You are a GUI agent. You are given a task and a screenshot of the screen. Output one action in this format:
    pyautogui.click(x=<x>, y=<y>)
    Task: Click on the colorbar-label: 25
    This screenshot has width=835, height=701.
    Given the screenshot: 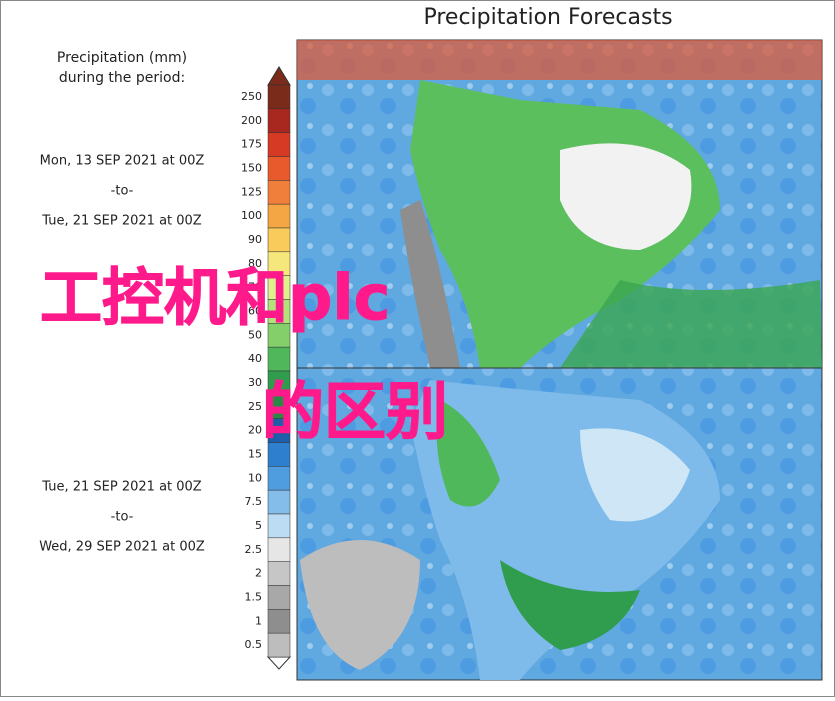 What is the action you would take?
    pyautogui.click(x=255, y=406)
    